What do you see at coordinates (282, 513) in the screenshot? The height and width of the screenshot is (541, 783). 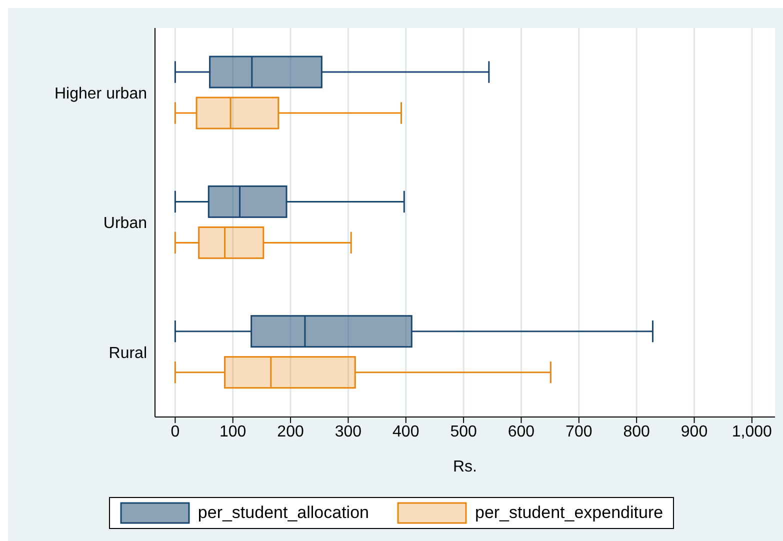 I see `legend-label: per_student_allocation` at bounding box center [282, 513].